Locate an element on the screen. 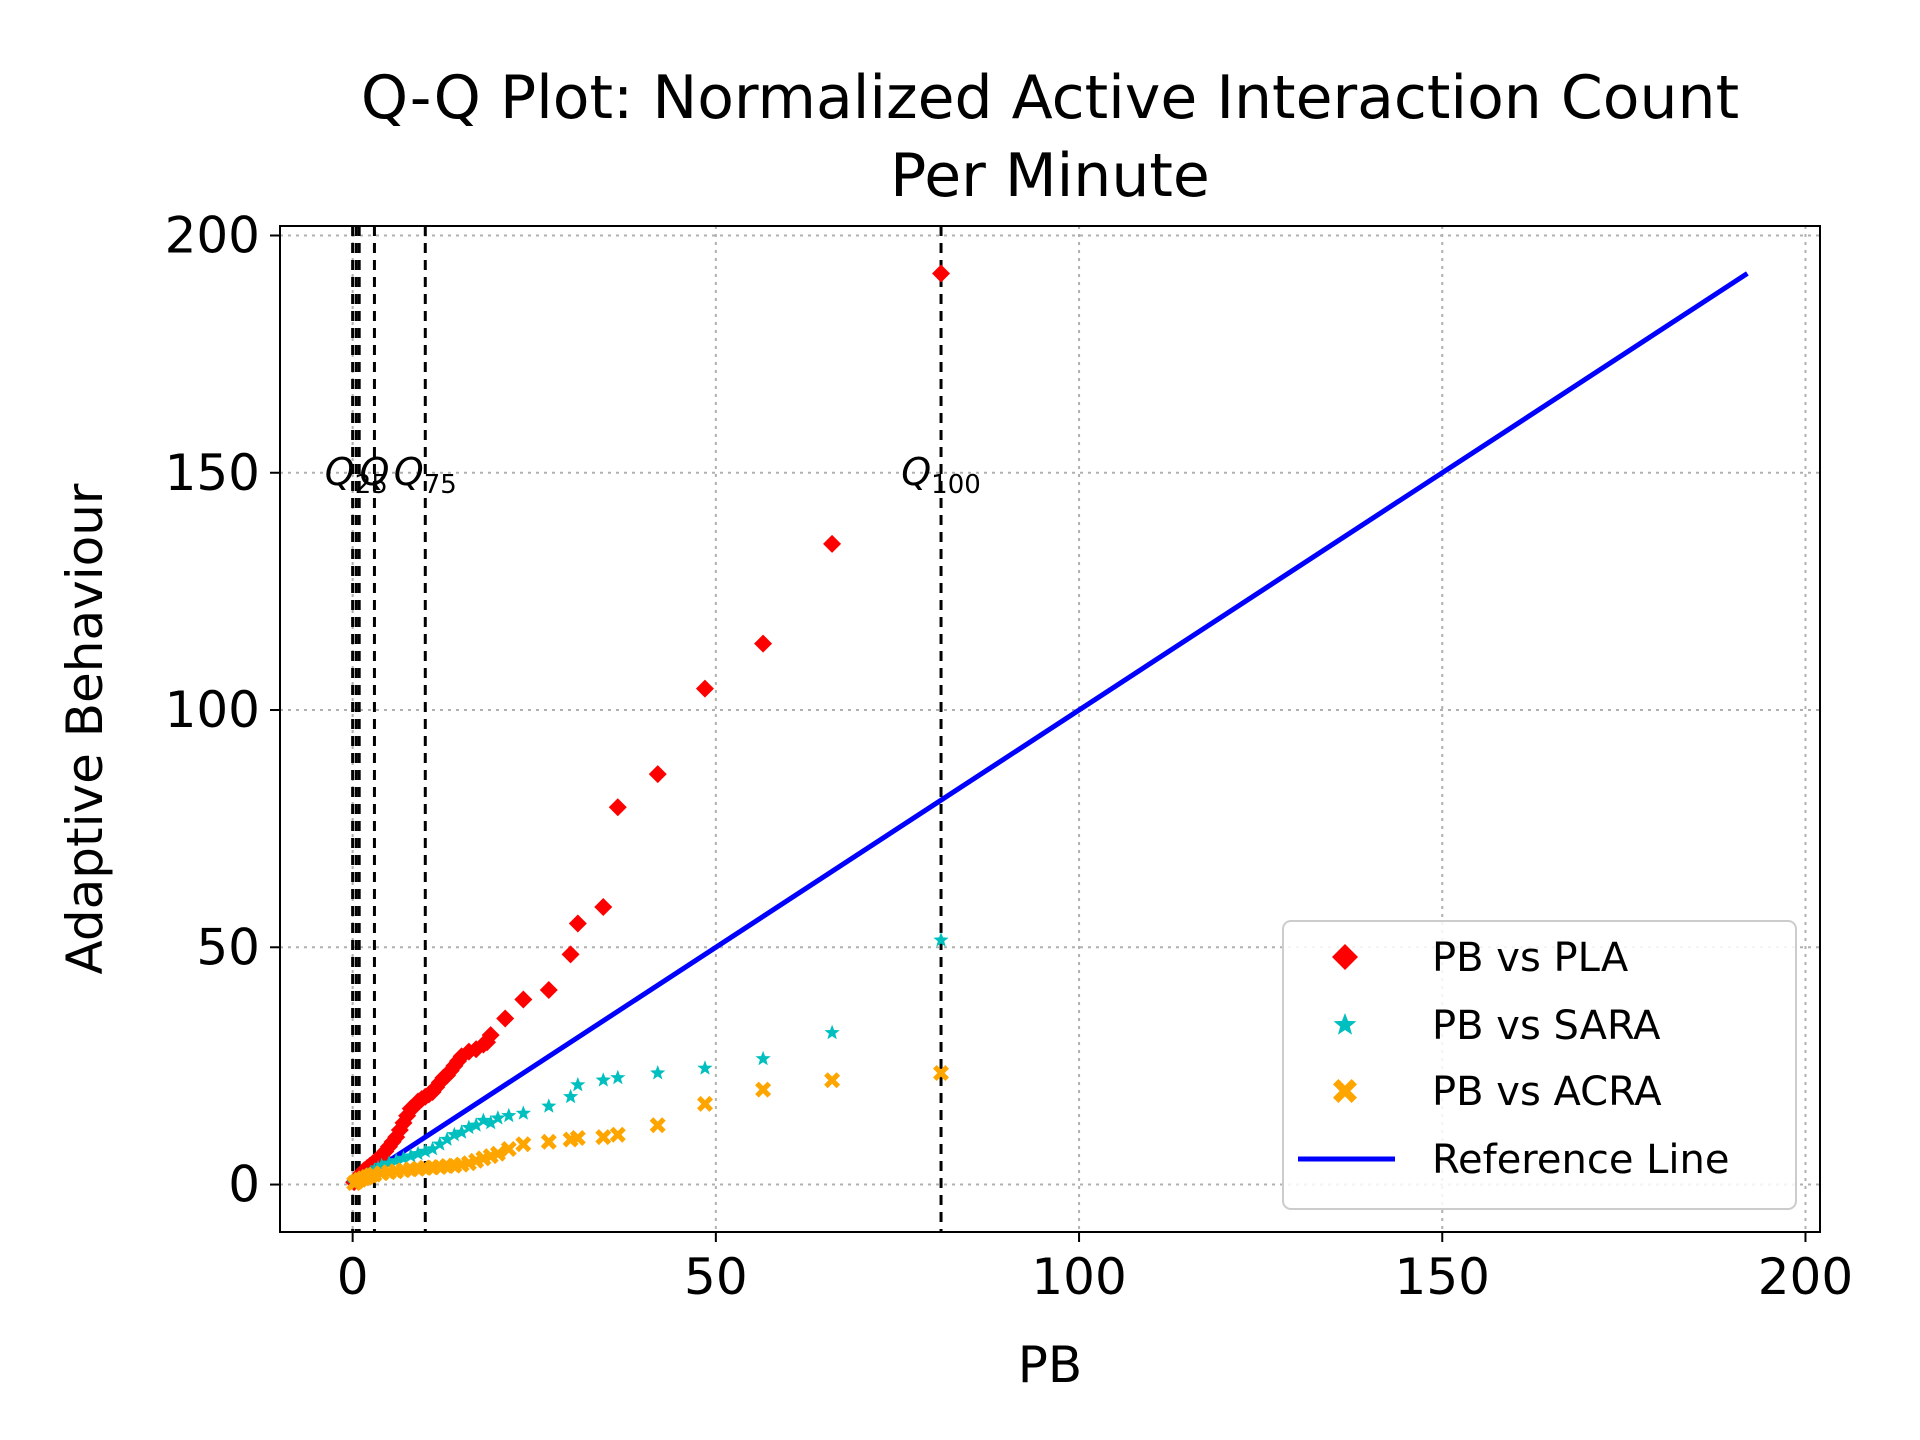 The width and height of the screenshot is (1920, 1440). legend-label-pb-vs-acra: PB vs ACRA is located at coordinates (1547, 1092).